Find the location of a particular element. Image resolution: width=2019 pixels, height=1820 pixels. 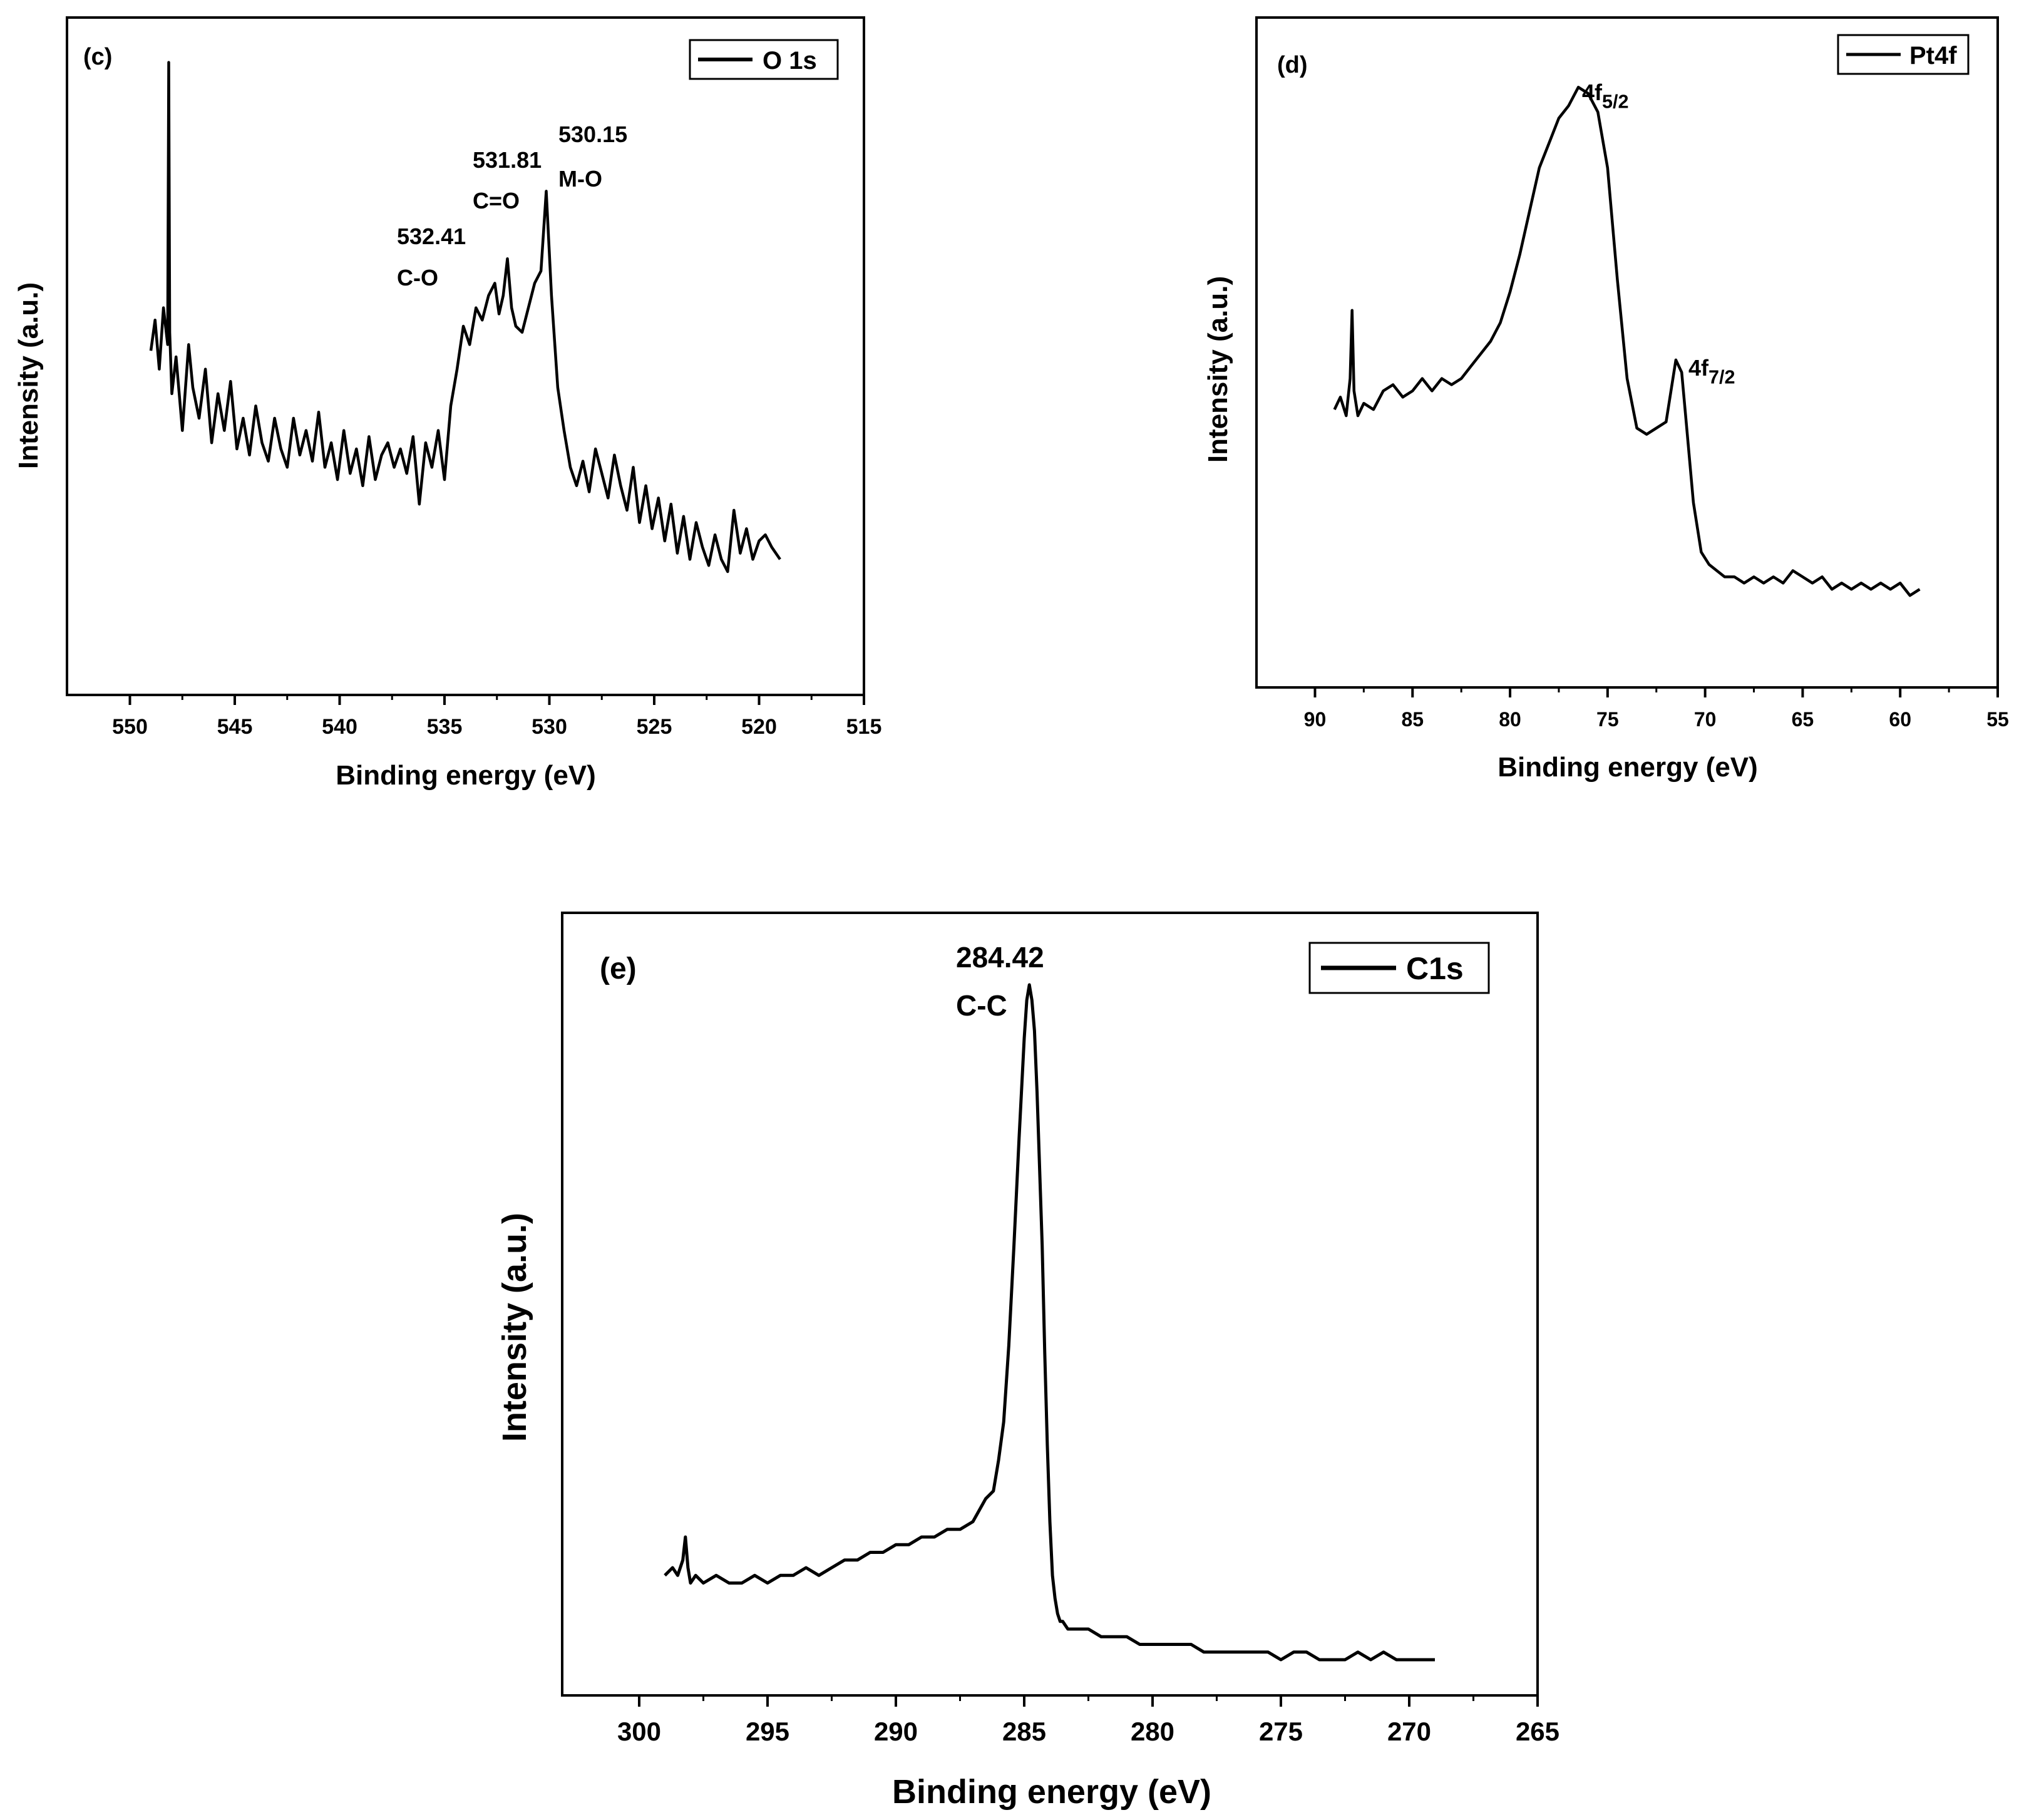

panel-d-plot-frame is located at coordinates (1627, 352).